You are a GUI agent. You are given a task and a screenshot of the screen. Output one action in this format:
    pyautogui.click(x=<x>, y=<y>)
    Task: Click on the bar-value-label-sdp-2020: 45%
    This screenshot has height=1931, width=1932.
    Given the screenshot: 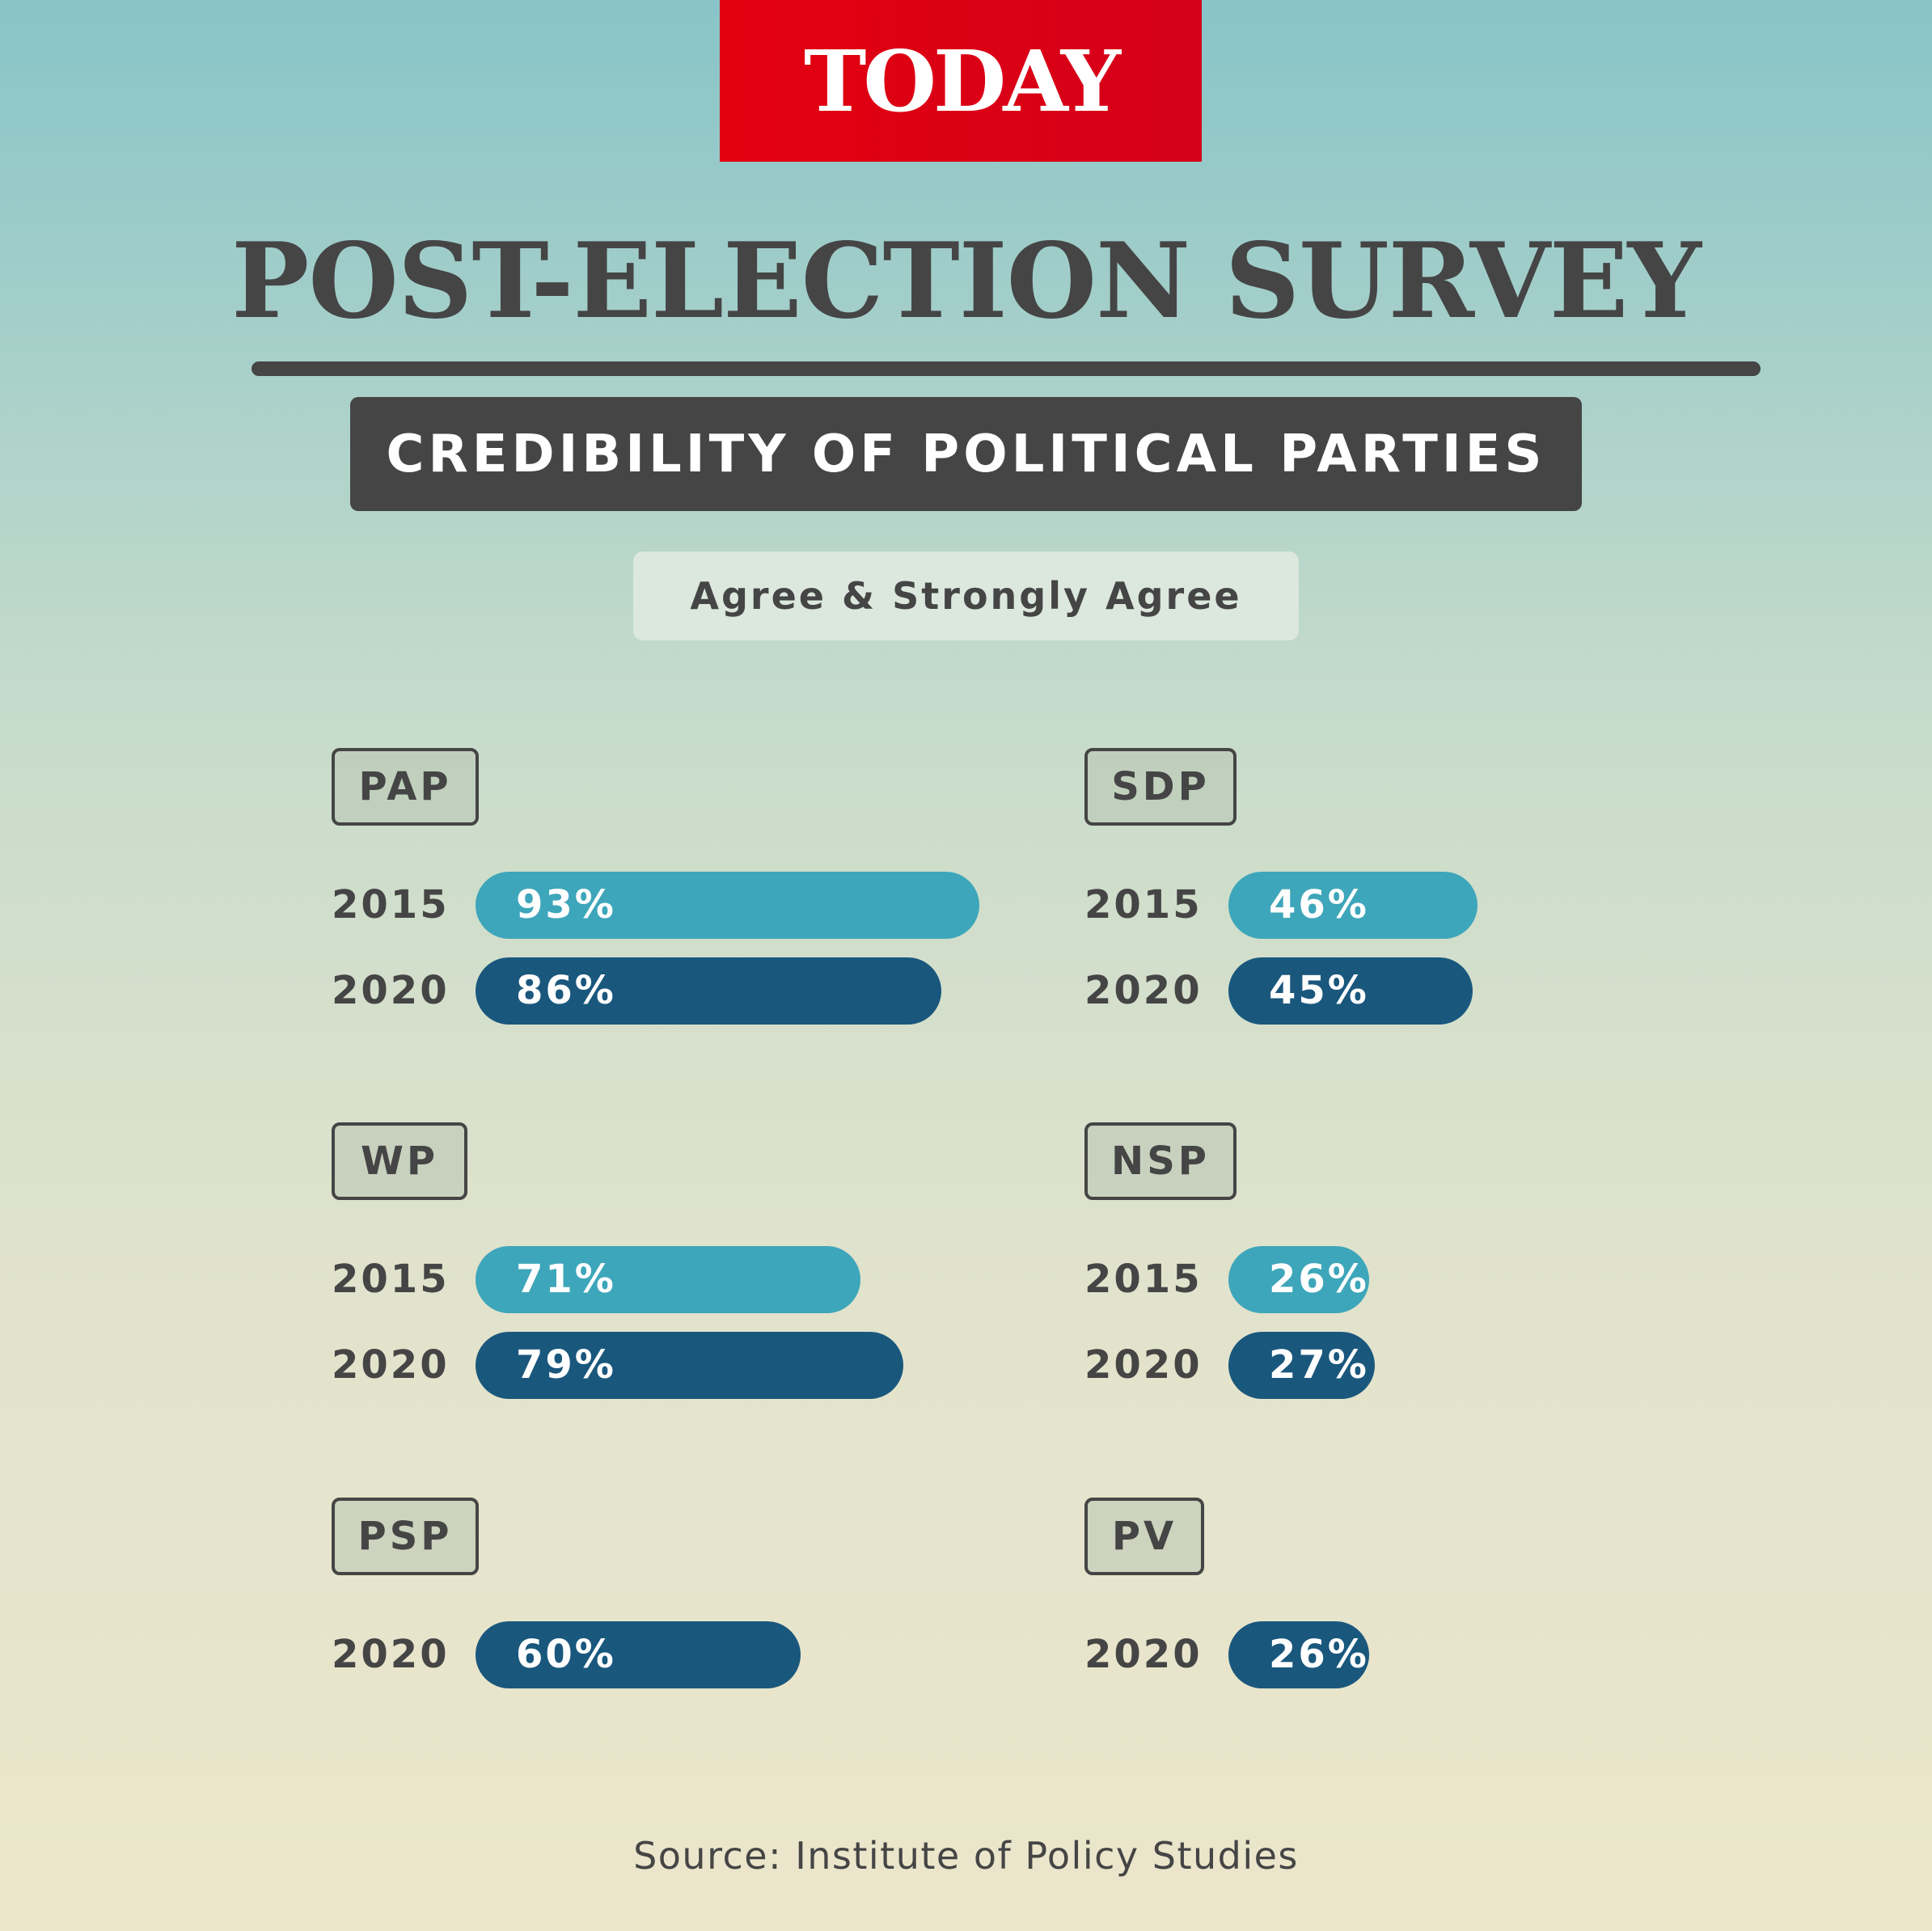 What is the action you would take?
    pyautogui.click(x=1319, y=990)
    